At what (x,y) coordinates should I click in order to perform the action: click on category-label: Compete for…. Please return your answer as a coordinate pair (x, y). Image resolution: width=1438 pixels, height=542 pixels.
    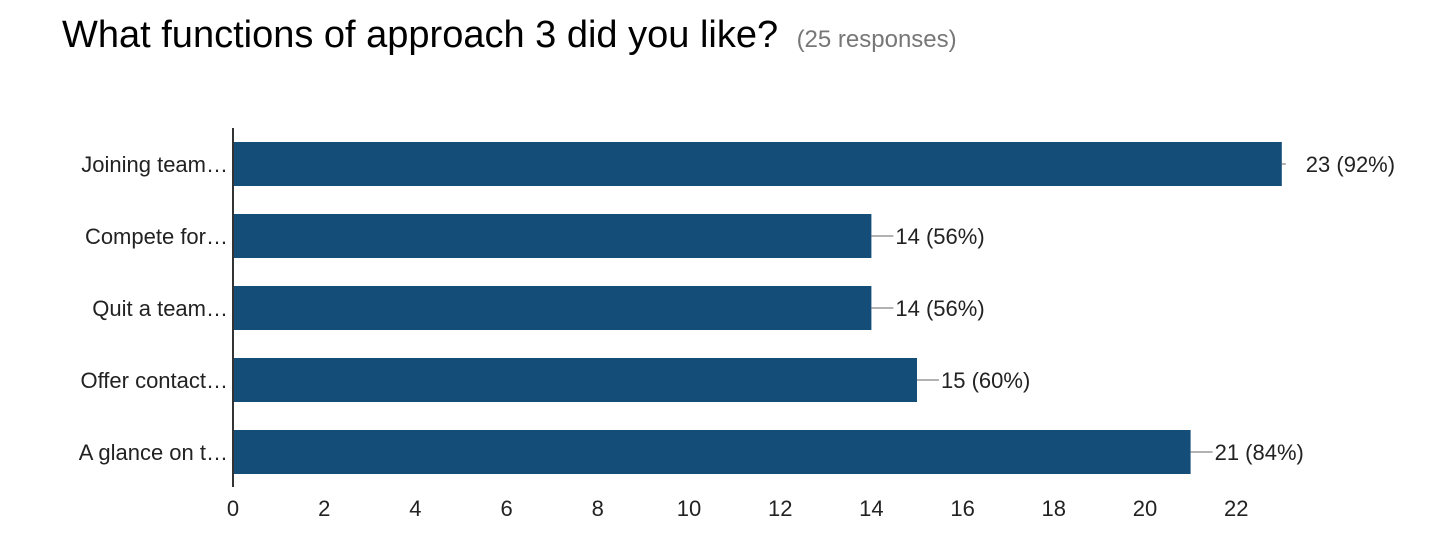
    Looking at the image, I should click on (156, 236).